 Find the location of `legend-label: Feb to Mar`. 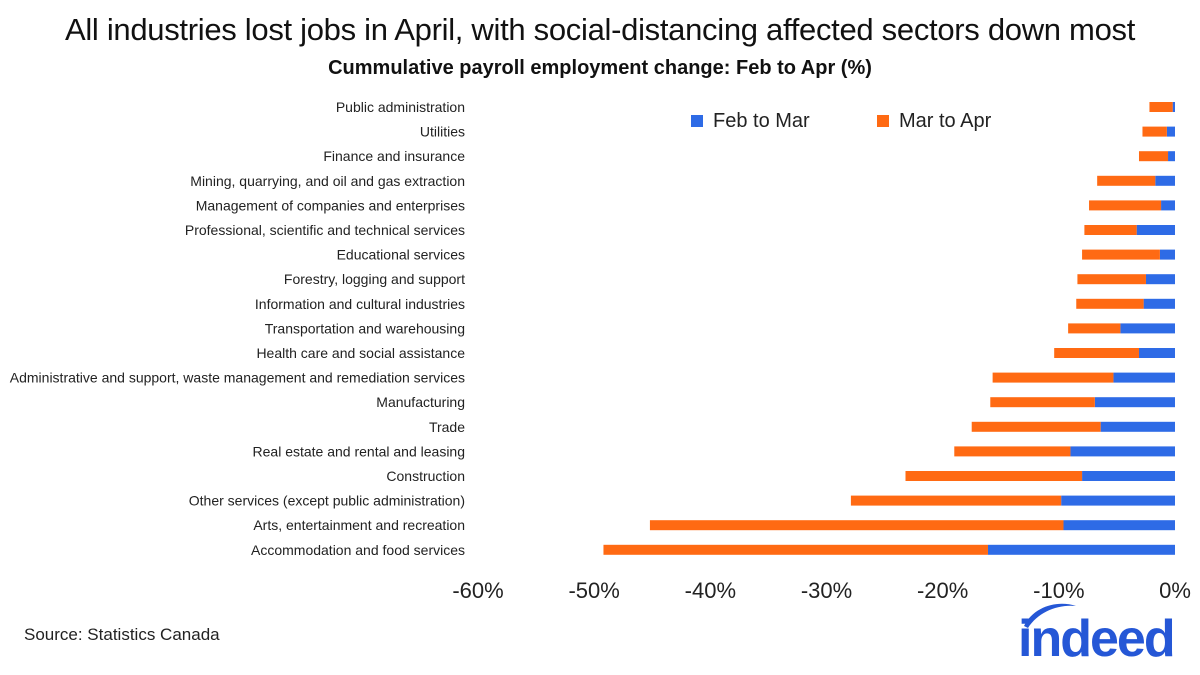

legend-label: Feb to Mar is located at coordinates (761, 121).